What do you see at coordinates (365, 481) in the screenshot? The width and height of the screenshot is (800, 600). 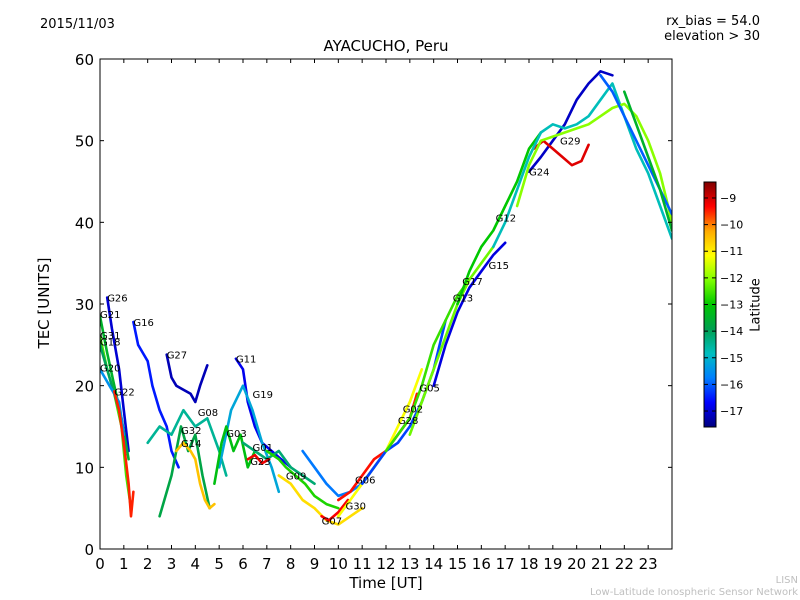 I see `satellite-label: G06` at bounding box center [365, 481].